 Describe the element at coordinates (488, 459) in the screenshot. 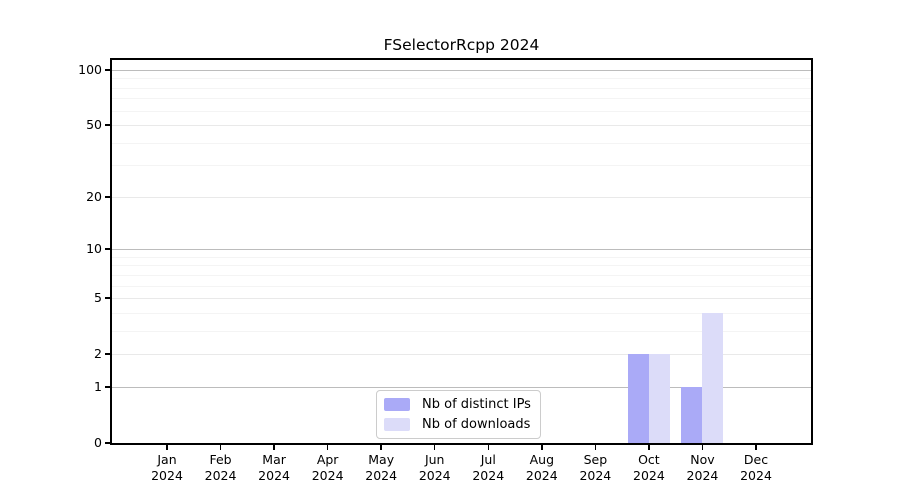

I see `x-tick-label-month: Jul` at that location.